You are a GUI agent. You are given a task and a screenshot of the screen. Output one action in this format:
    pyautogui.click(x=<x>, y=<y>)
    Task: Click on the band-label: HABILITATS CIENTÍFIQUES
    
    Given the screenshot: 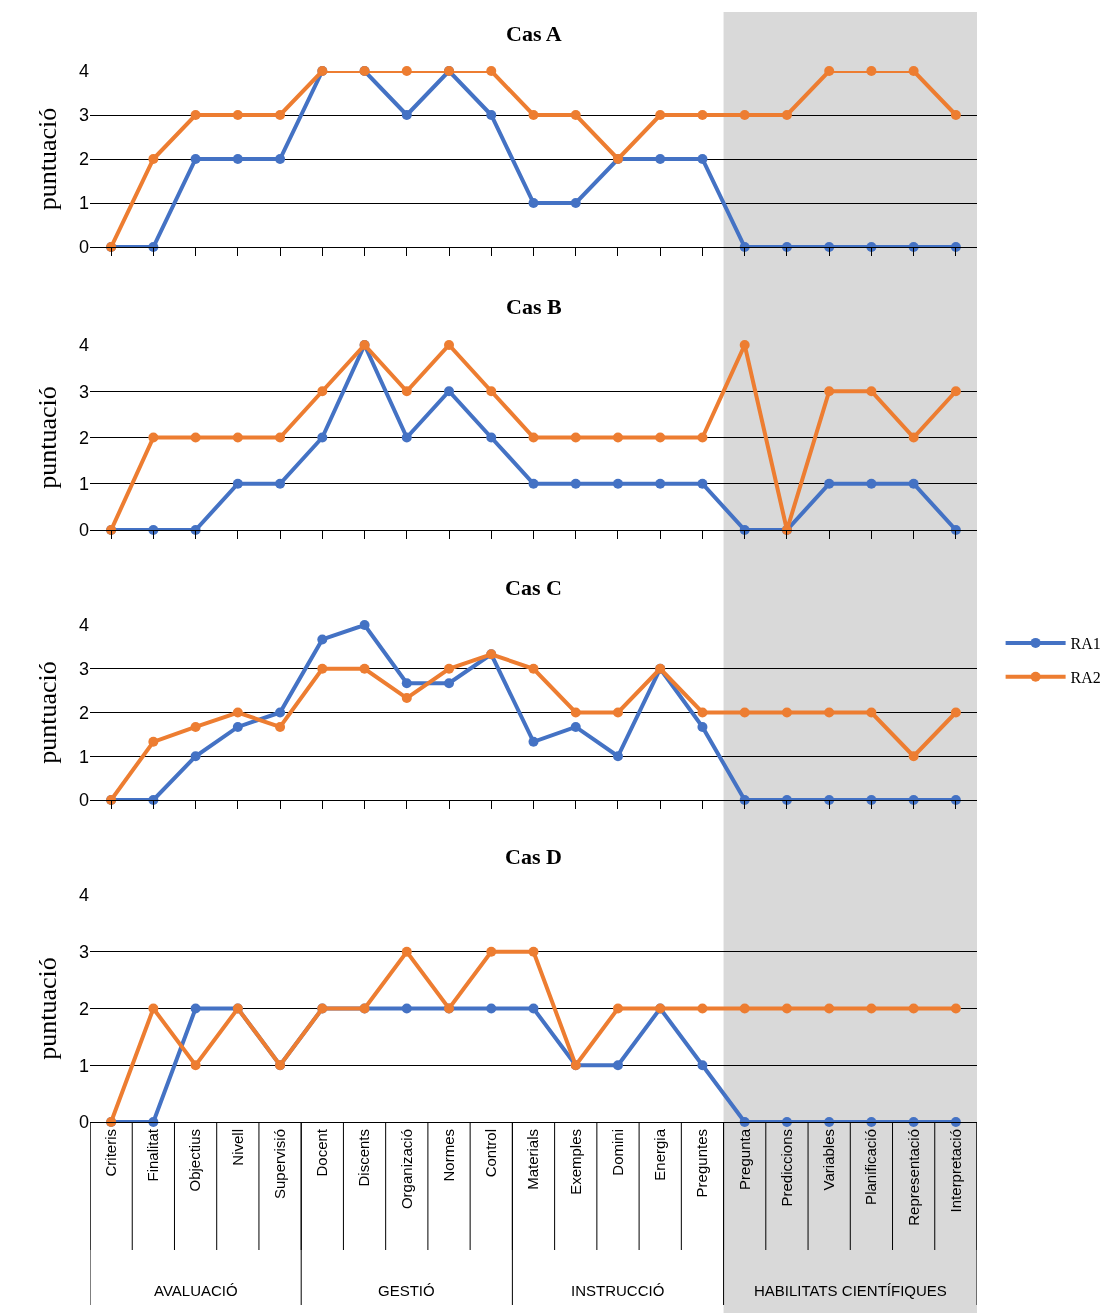 What is the action you would take?
    pyautogui.click(x=850, y=1290)
    